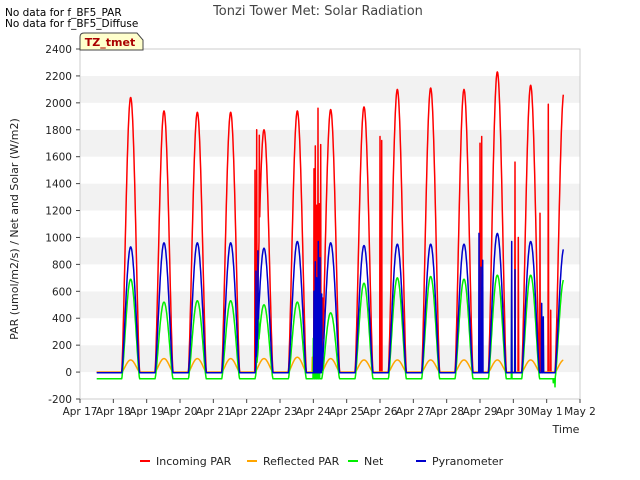  I want to click on x-tick-label: Apr 22, so click(246, 412).